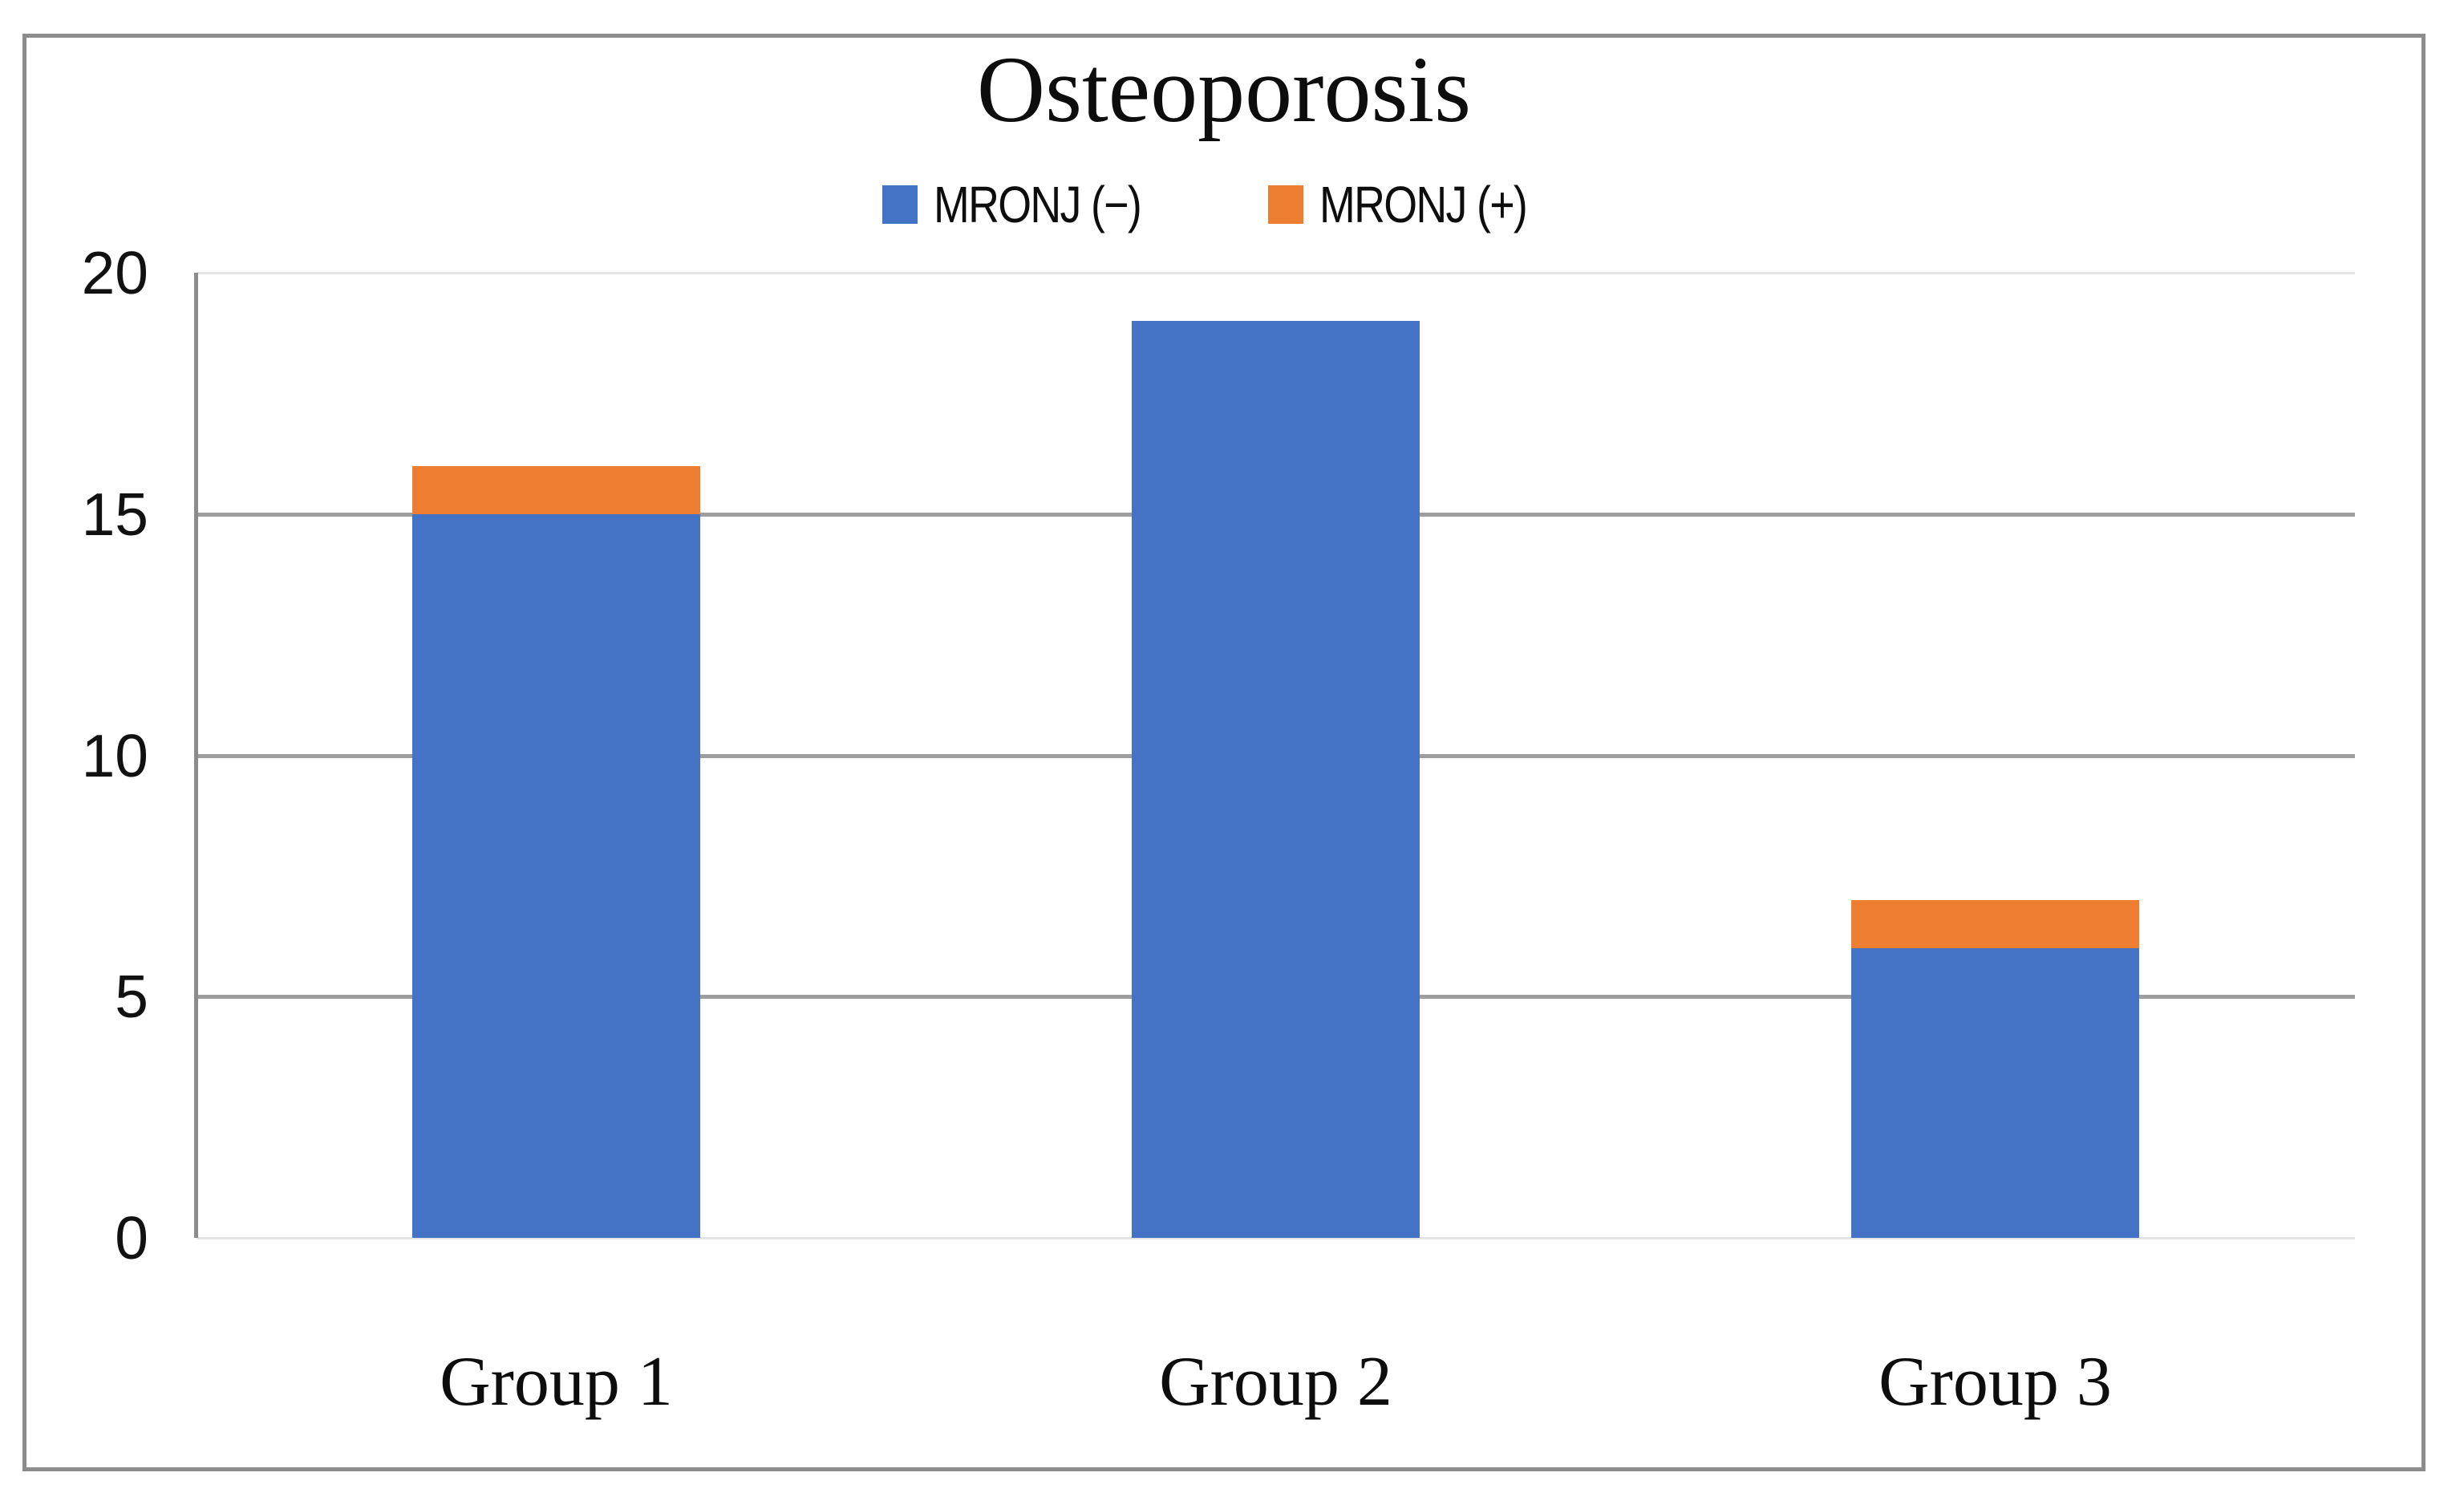 Image resolution: width=2464 pixels, height=1505 pixels. I want to click on chart-legend: MRONJ (−) MRONJ (+), so click(1224, 204).